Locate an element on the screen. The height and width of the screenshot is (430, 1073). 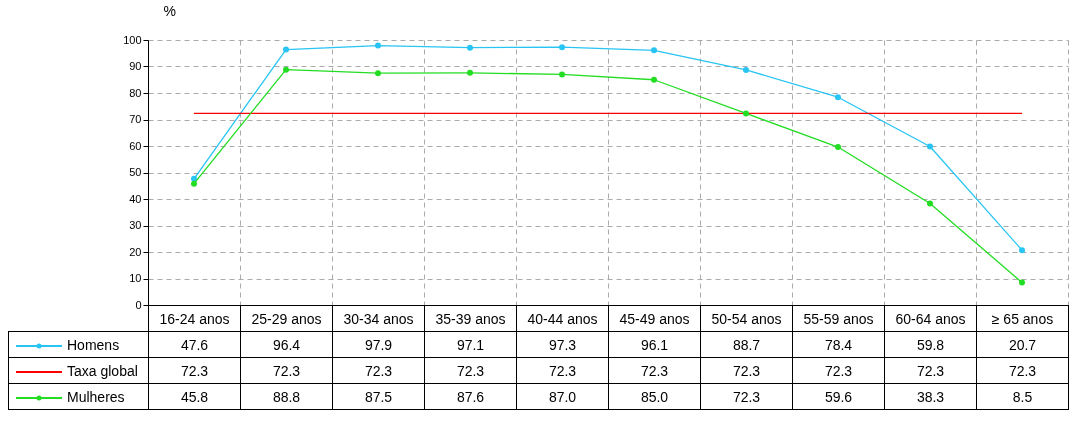
legend-label: Taxa global is located at coordinates (102, 370).